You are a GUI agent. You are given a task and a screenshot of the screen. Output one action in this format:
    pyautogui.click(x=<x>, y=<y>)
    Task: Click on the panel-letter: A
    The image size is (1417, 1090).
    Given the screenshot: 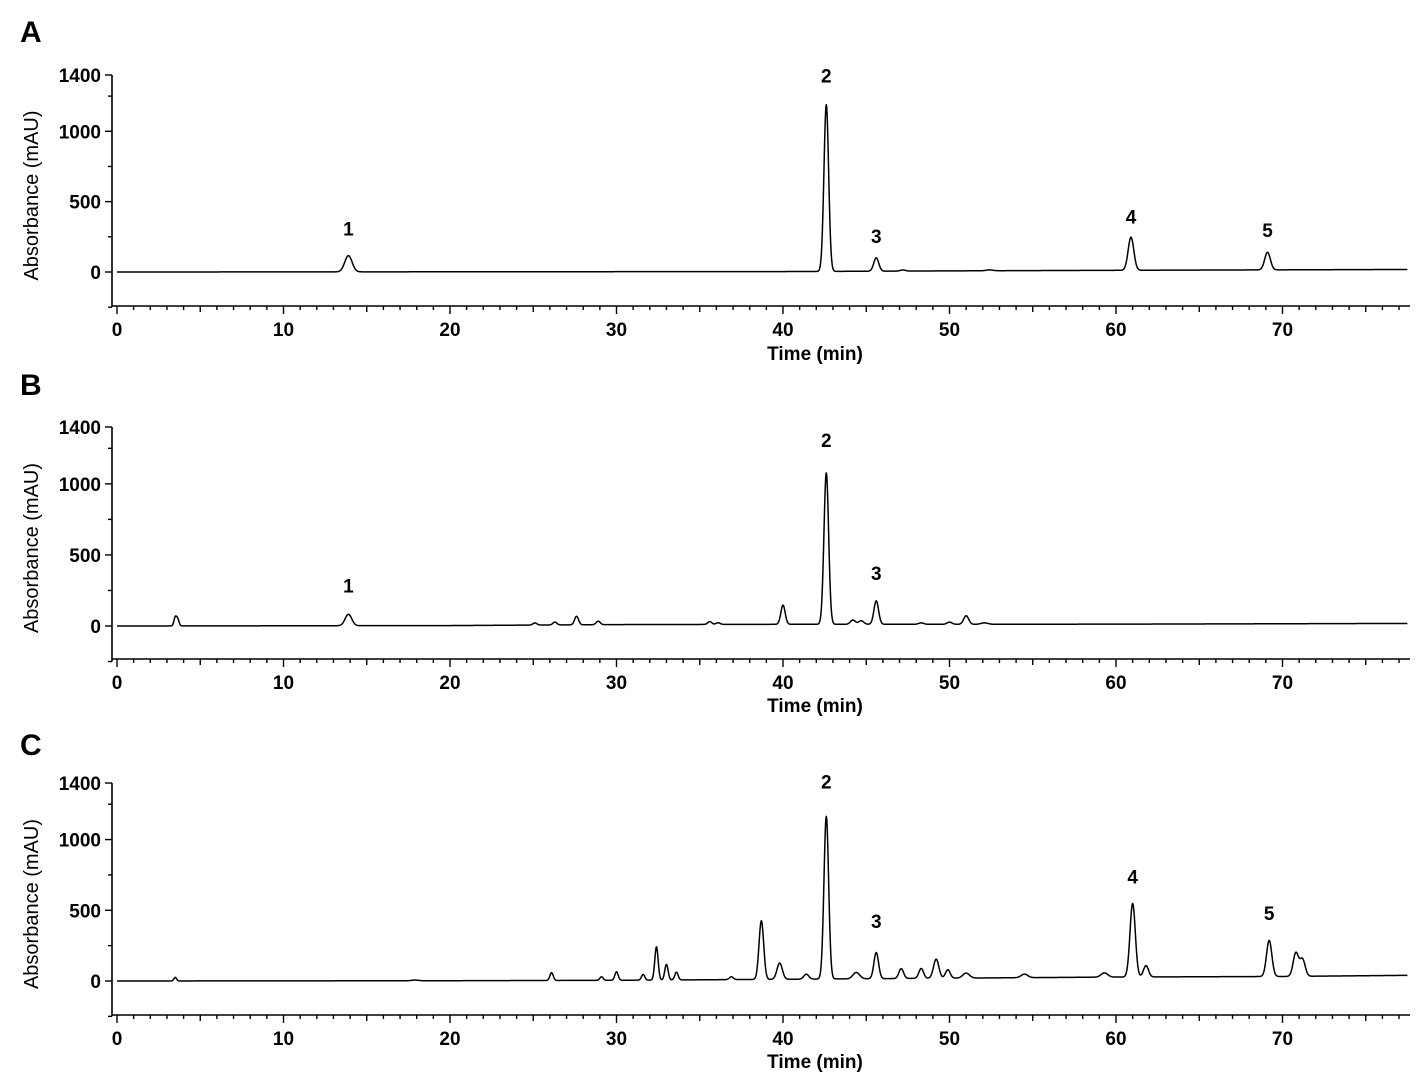 What is the action you would take?
    pyautogui.click(x=31, y=32)
    